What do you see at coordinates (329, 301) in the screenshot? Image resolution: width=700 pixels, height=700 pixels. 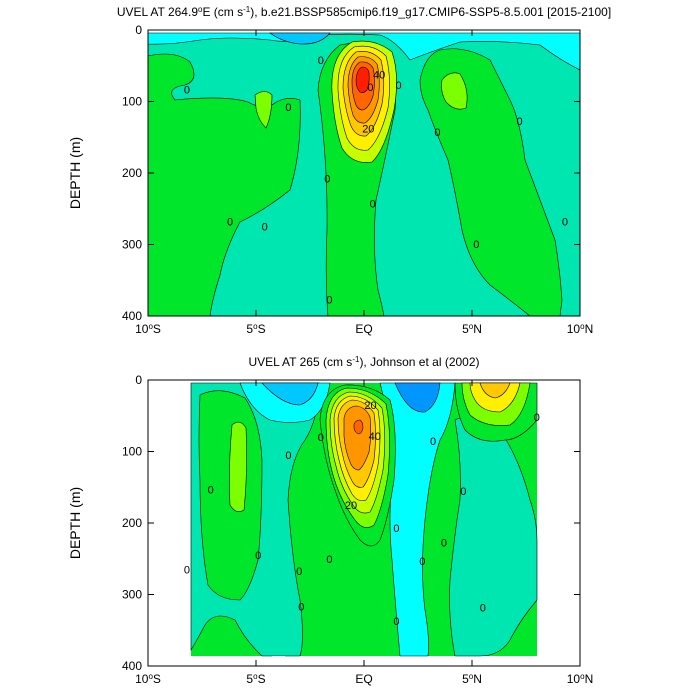 I see `panel-top-contour-label-12: 0` at bounding box center [329, 301].